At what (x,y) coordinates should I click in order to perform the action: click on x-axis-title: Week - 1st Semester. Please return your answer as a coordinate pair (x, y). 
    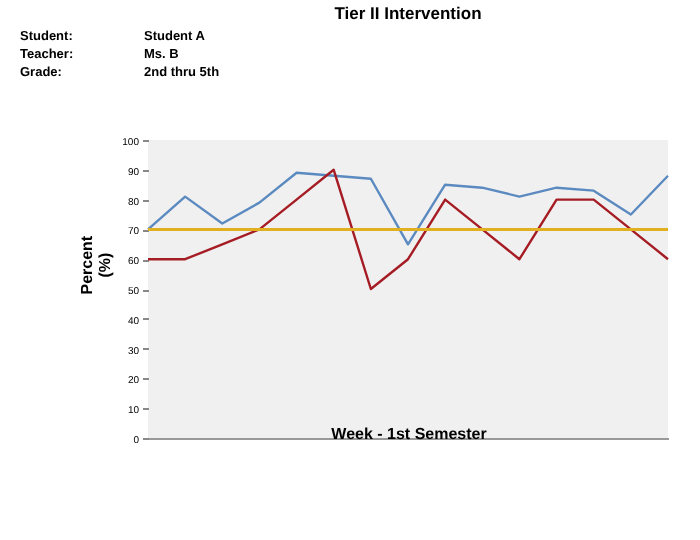
    Looking at the image, I should click on (409, 434).